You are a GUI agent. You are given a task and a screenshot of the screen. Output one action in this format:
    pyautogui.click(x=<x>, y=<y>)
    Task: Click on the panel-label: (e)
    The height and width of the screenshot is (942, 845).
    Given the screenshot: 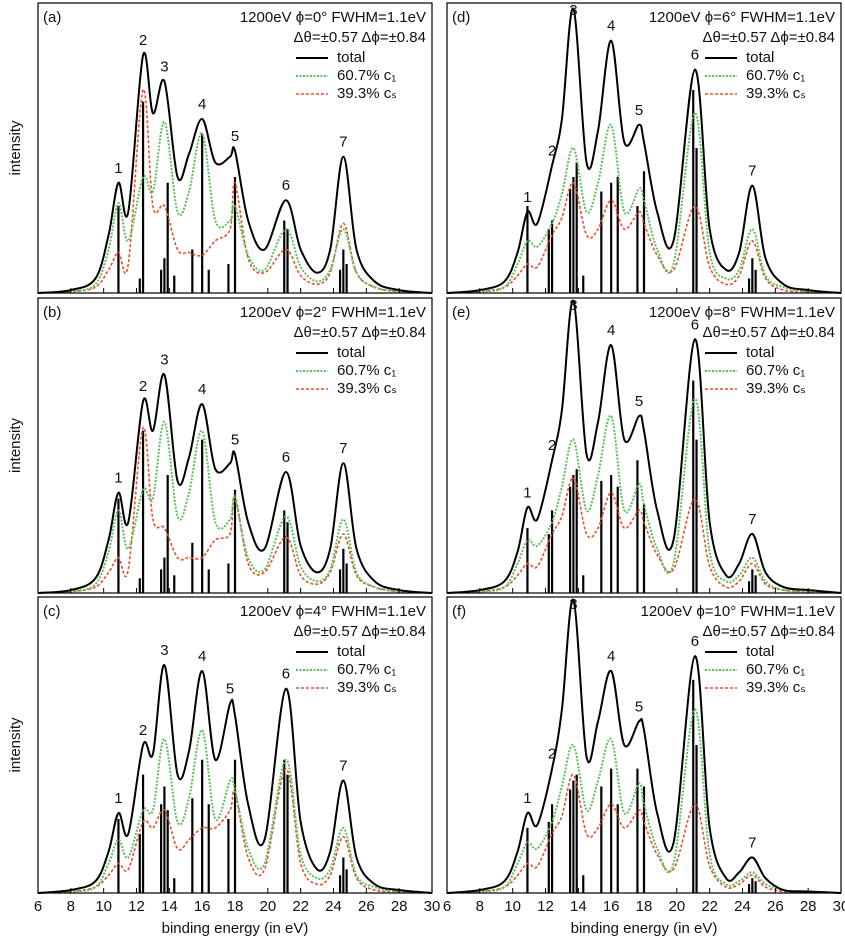 What is the action you would take?
    pyautogui.click(x=461, y=312)
    